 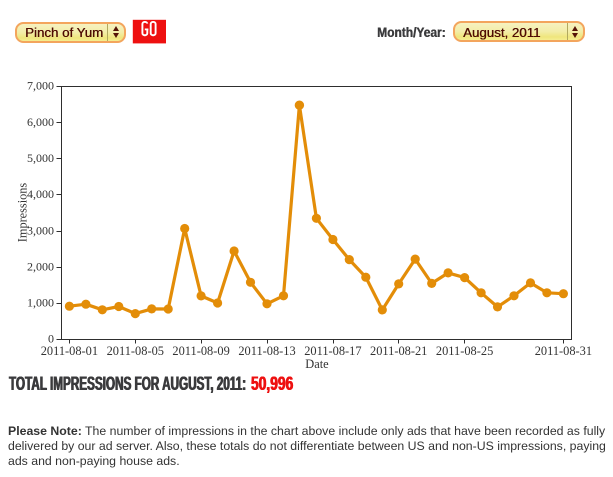 I want to click on svg-text: 6,000, so click(x=40, y=122).